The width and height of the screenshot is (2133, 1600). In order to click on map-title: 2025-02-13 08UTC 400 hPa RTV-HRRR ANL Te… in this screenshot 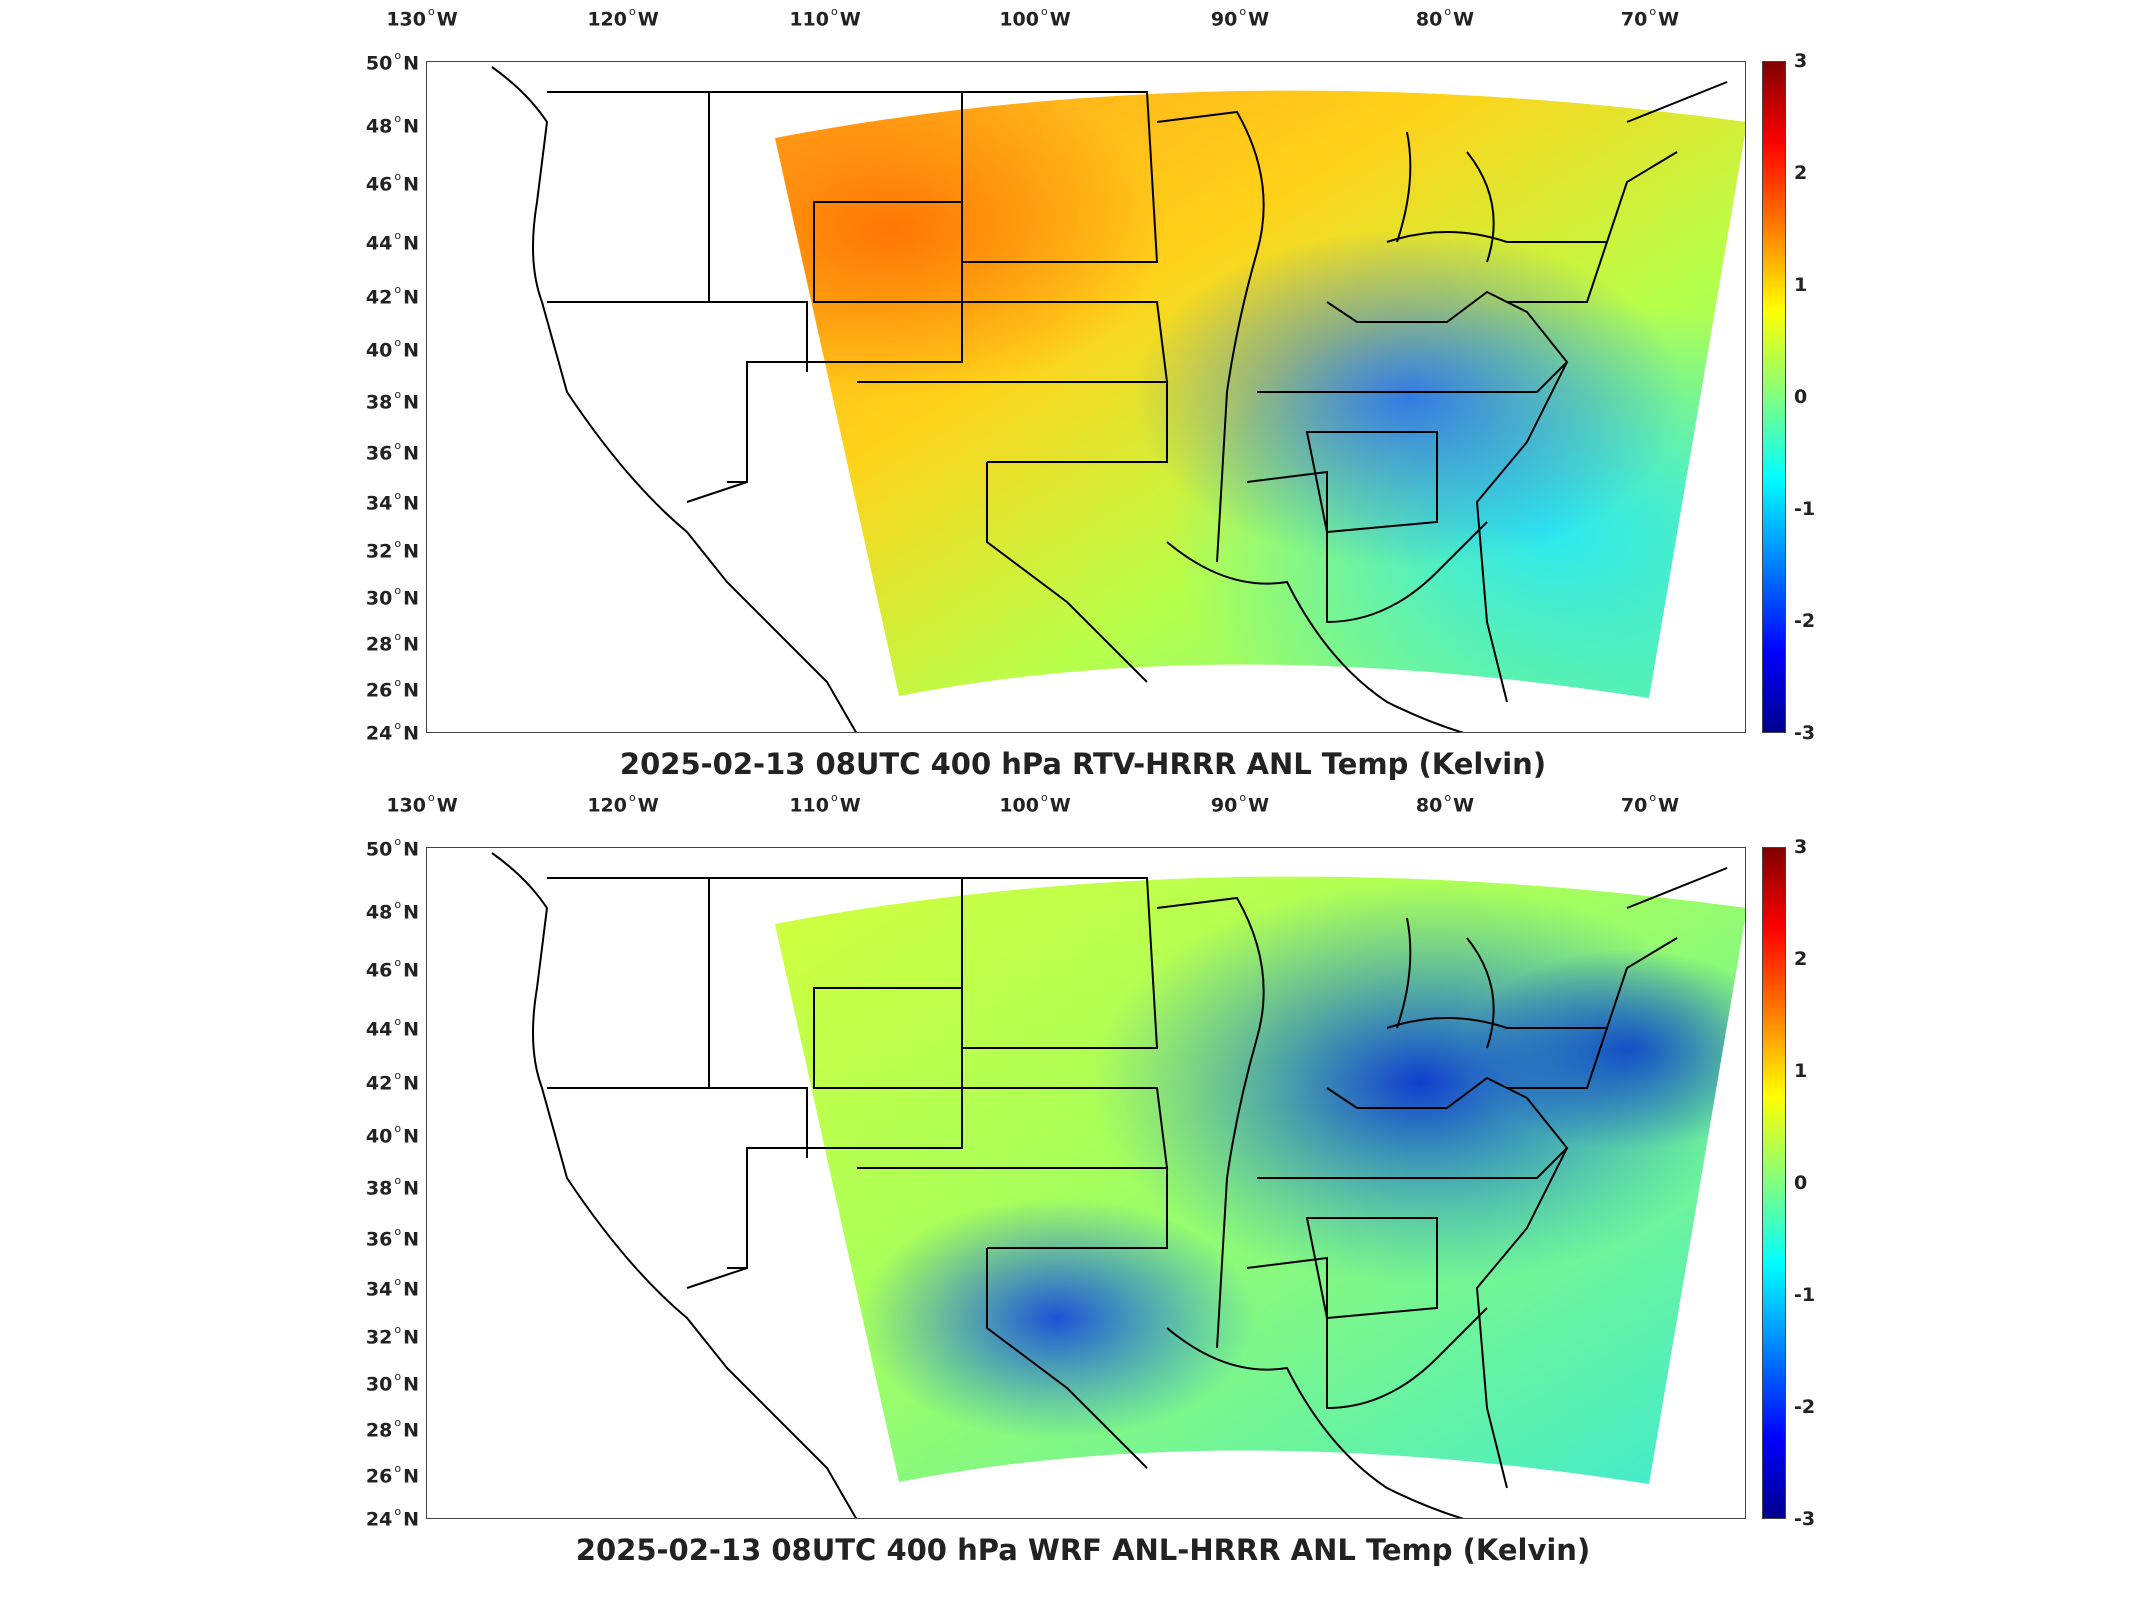, I will do `click(1083, 764)`.